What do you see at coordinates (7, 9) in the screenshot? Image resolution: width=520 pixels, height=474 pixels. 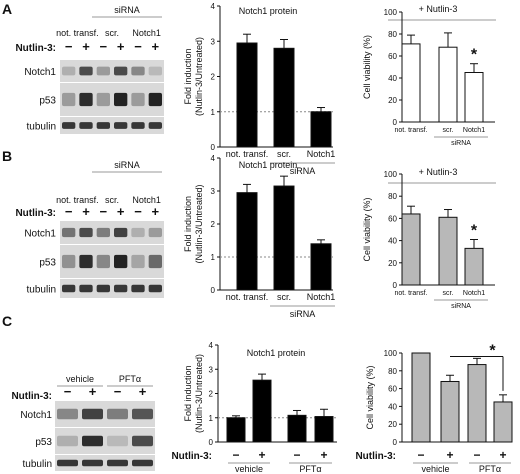 I see `panel-letter-A: A` at bounding box center [7, 9].